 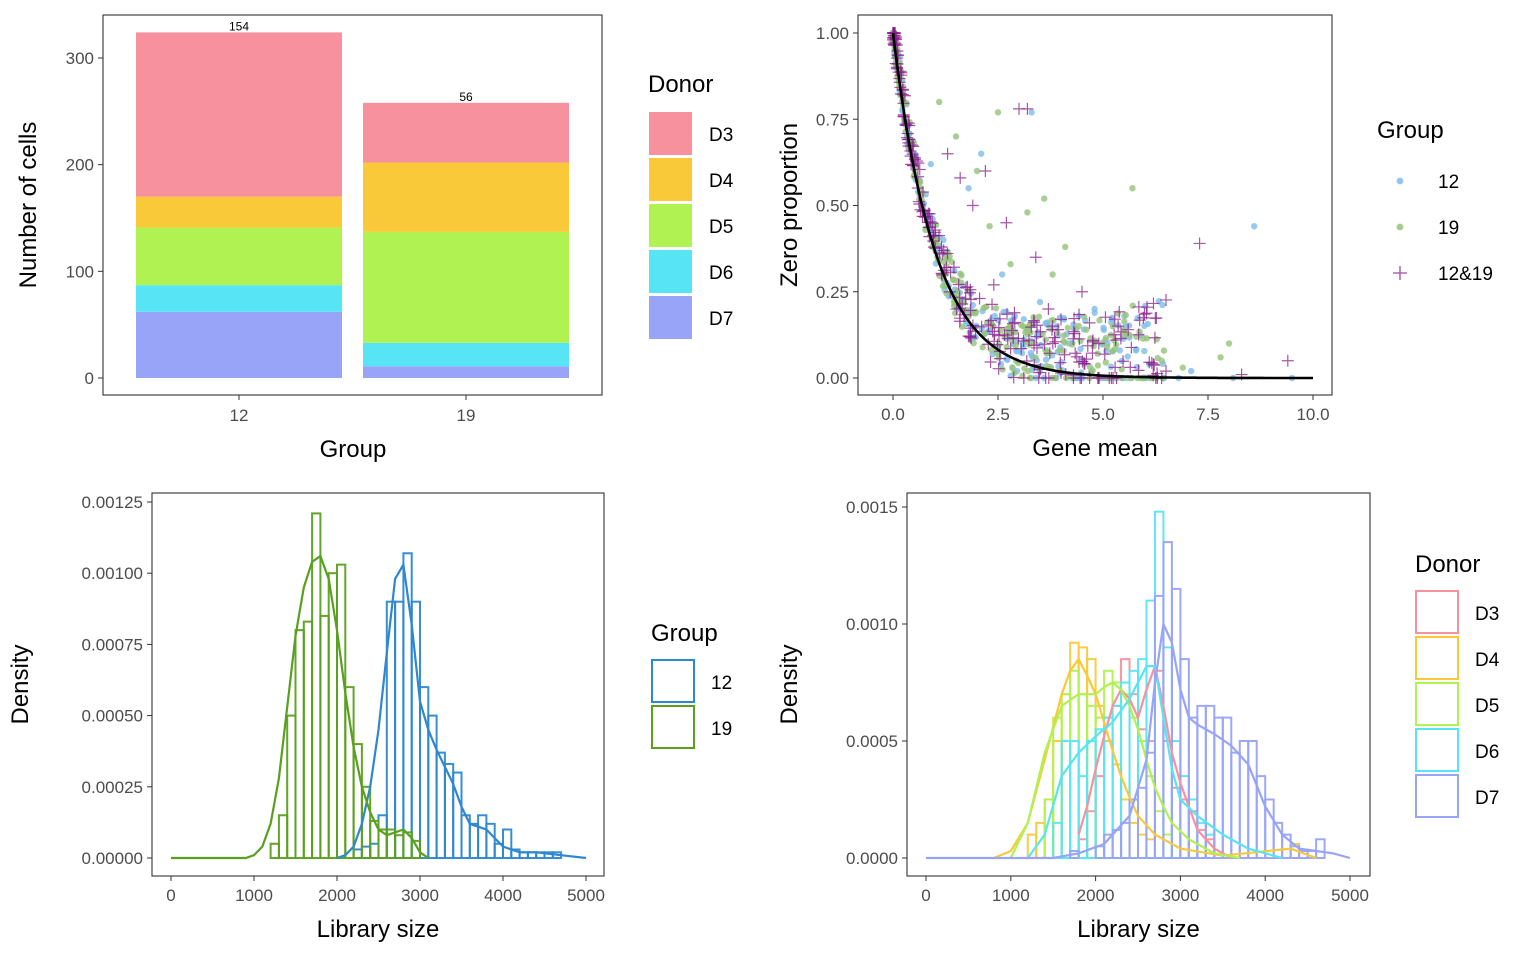 I want to click on histogram-layers, so click(x=379, y=686).